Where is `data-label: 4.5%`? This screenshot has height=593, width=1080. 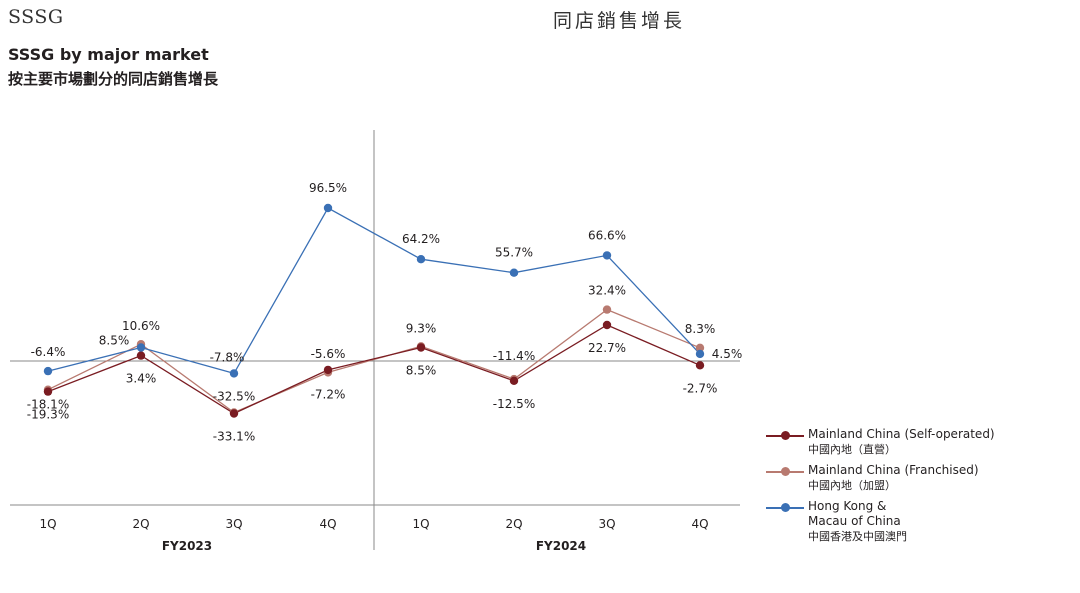 data-label: 4.5% is located at coordinates (727, 354).